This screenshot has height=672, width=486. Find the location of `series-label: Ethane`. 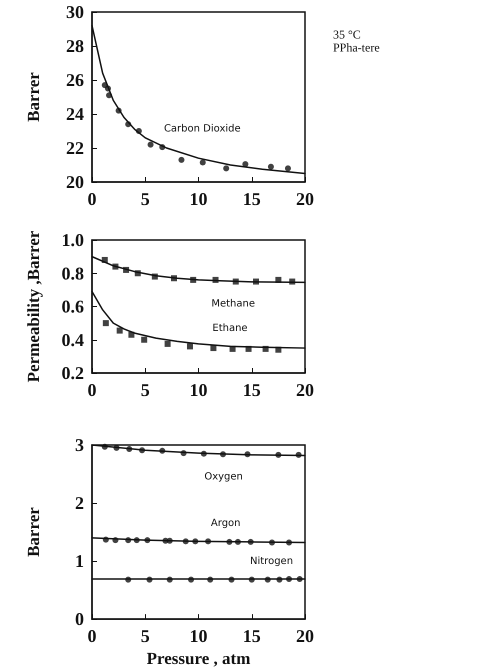

series-label: Ethane is located at coordinates (230, 328).